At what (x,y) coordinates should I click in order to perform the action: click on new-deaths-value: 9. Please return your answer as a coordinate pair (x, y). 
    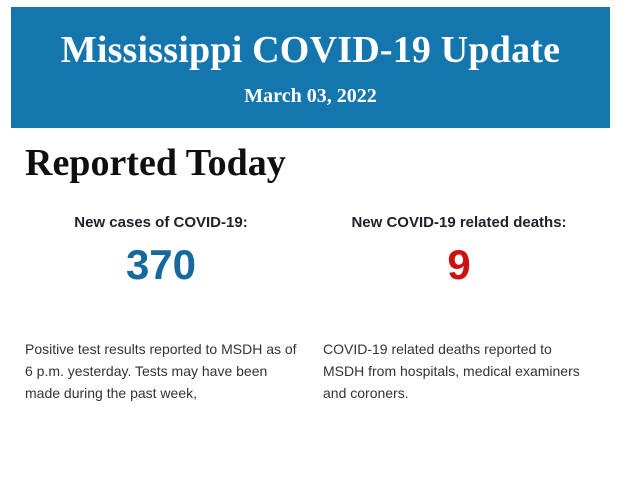
    Looking at the image, I should click on (459, 264).